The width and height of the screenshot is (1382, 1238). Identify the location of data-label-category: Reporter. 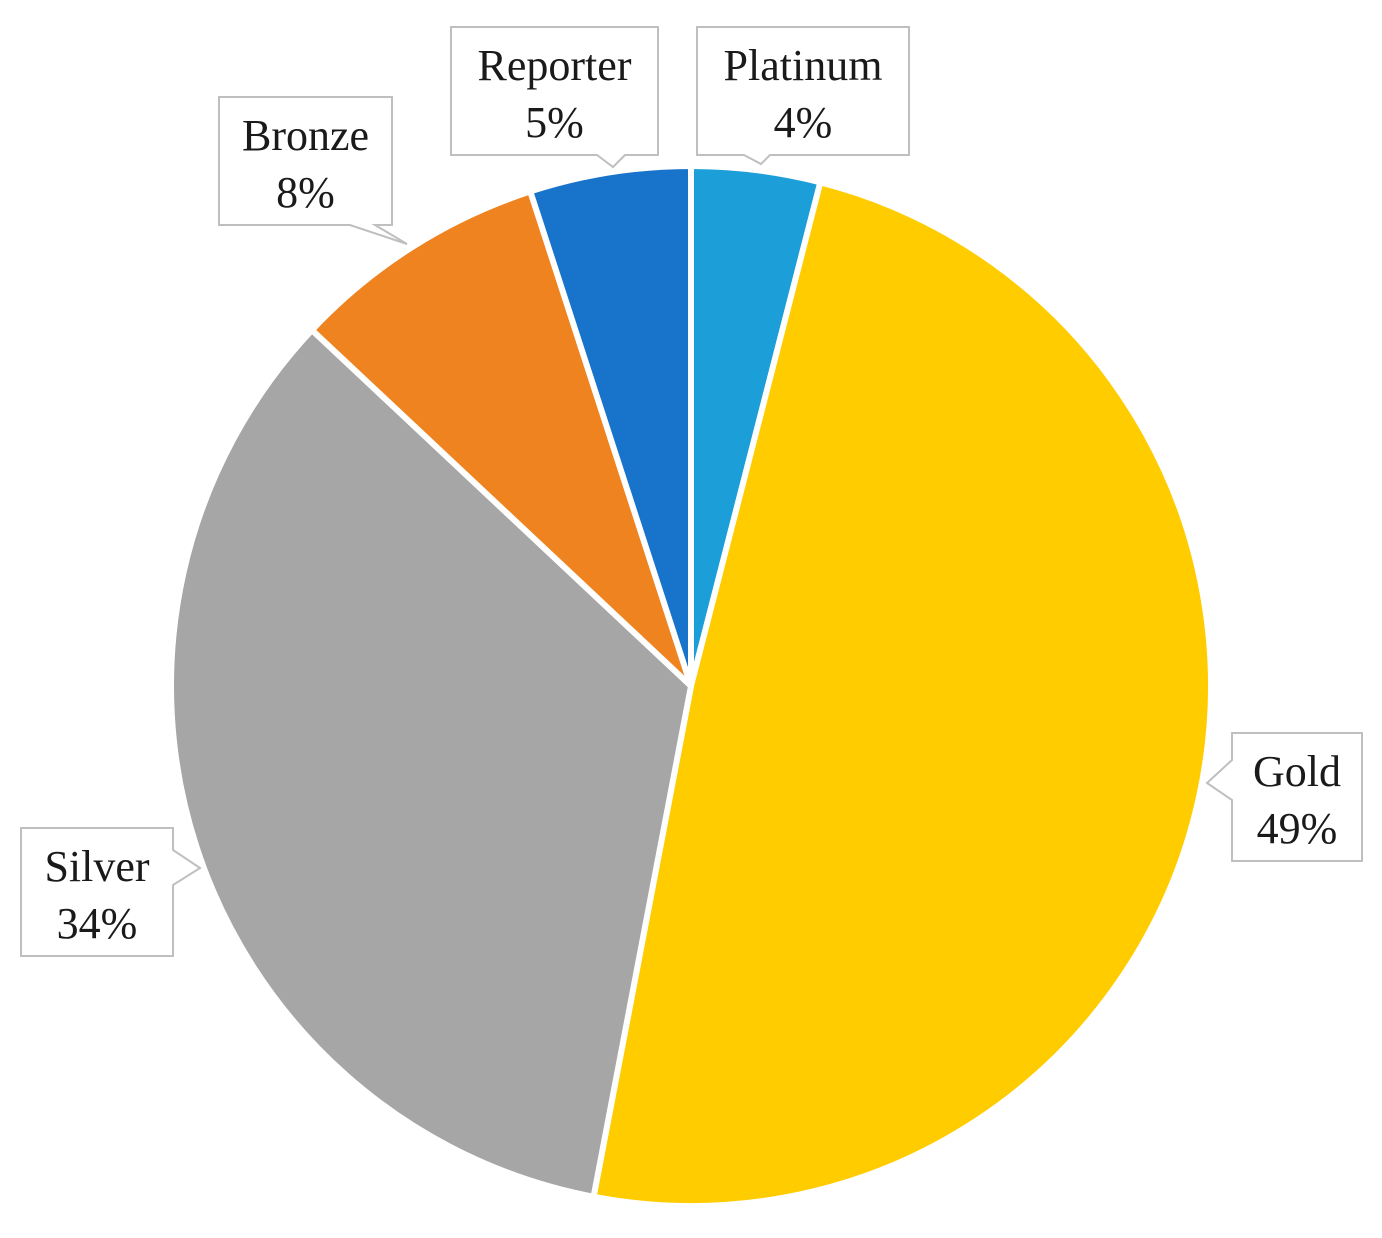
(555, 65).